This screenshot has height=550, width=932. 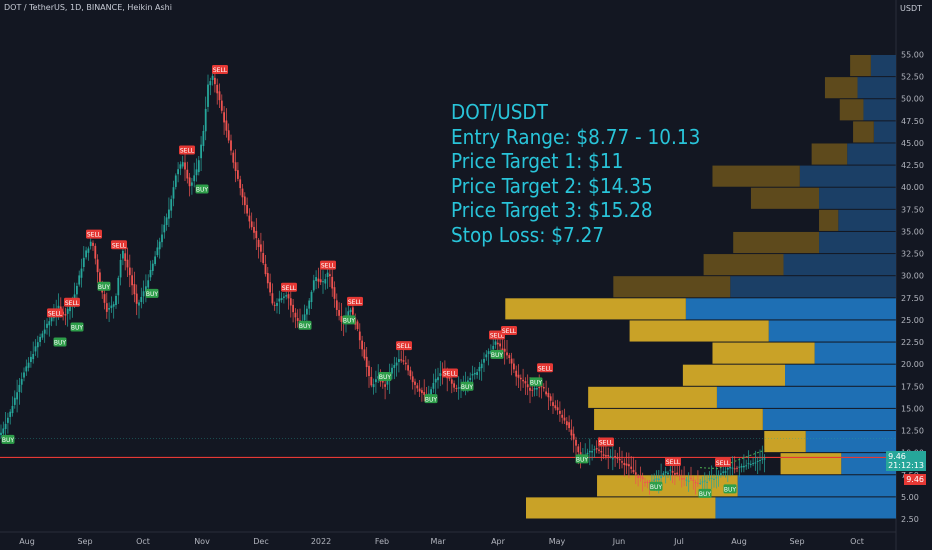 What do you see at coordinates (912, 431) in the screenshot?
I see `y-tick-label: 12.50` at bounding box center [912, 431].